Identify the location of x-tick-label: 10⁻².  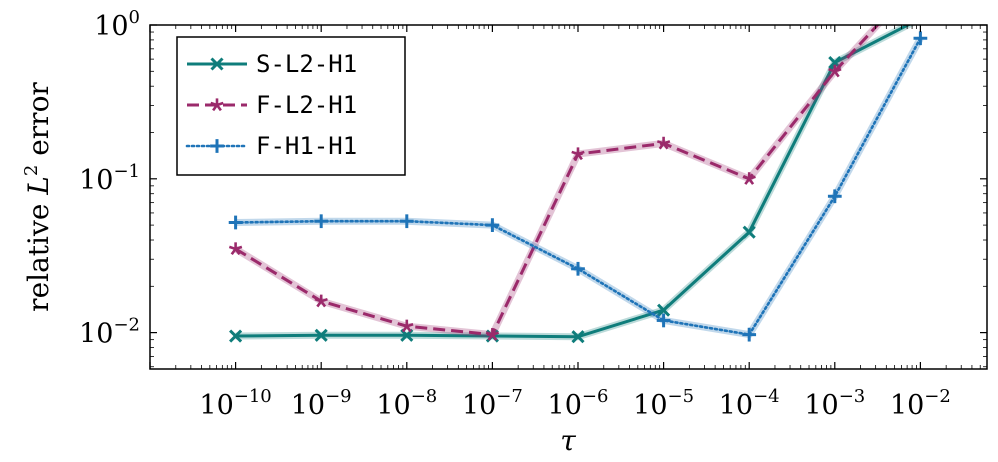
(920, 403).